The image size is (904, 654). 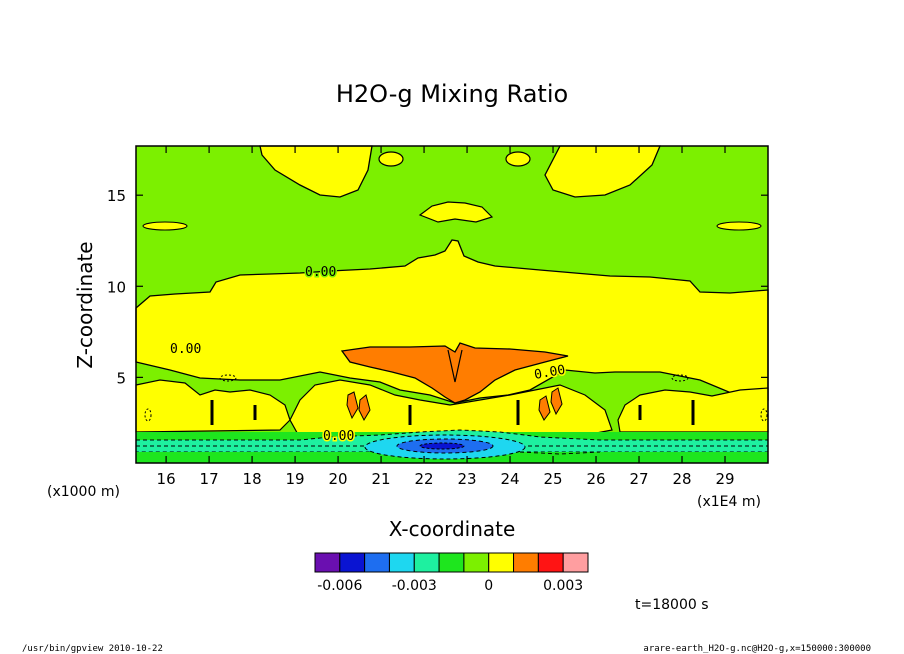 I want to click on contour-small-dashes, so click(x=456, y=398).